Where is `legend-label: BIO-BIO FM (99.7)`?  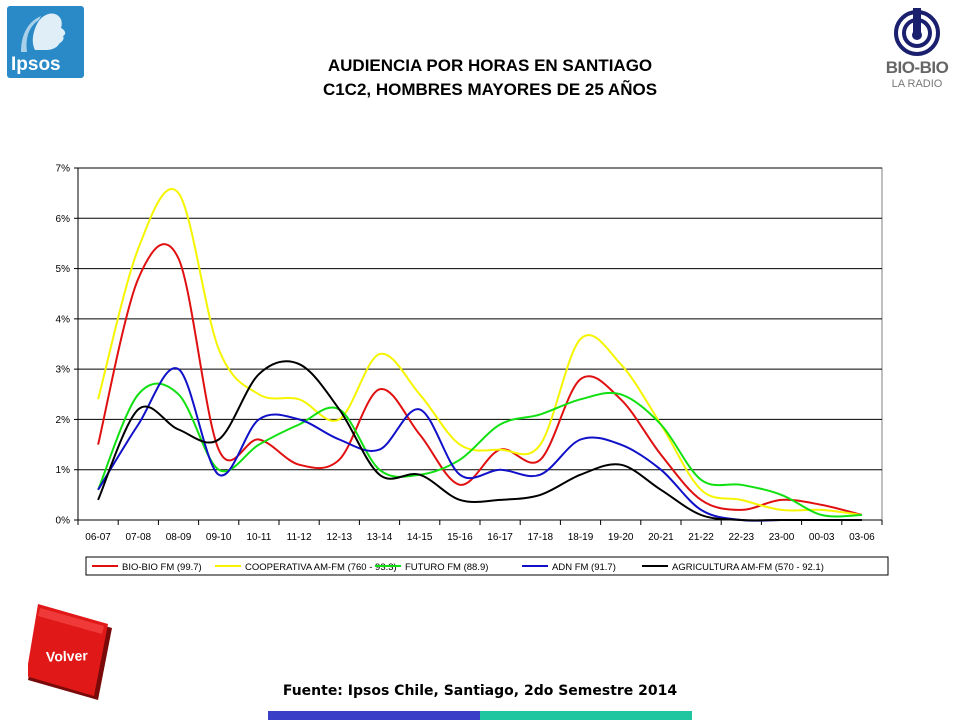
legend-label: BIO-BIO FM (99.7) is located at coordinates (162, 567).